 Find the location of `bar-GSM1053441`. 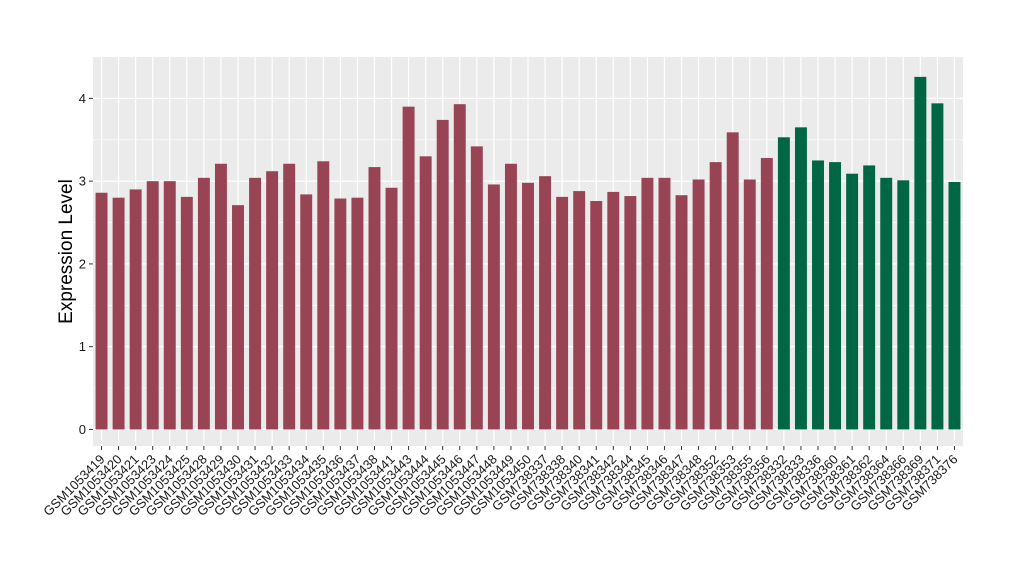

bar-GSM1053441 is located at coordinates (391, 308).